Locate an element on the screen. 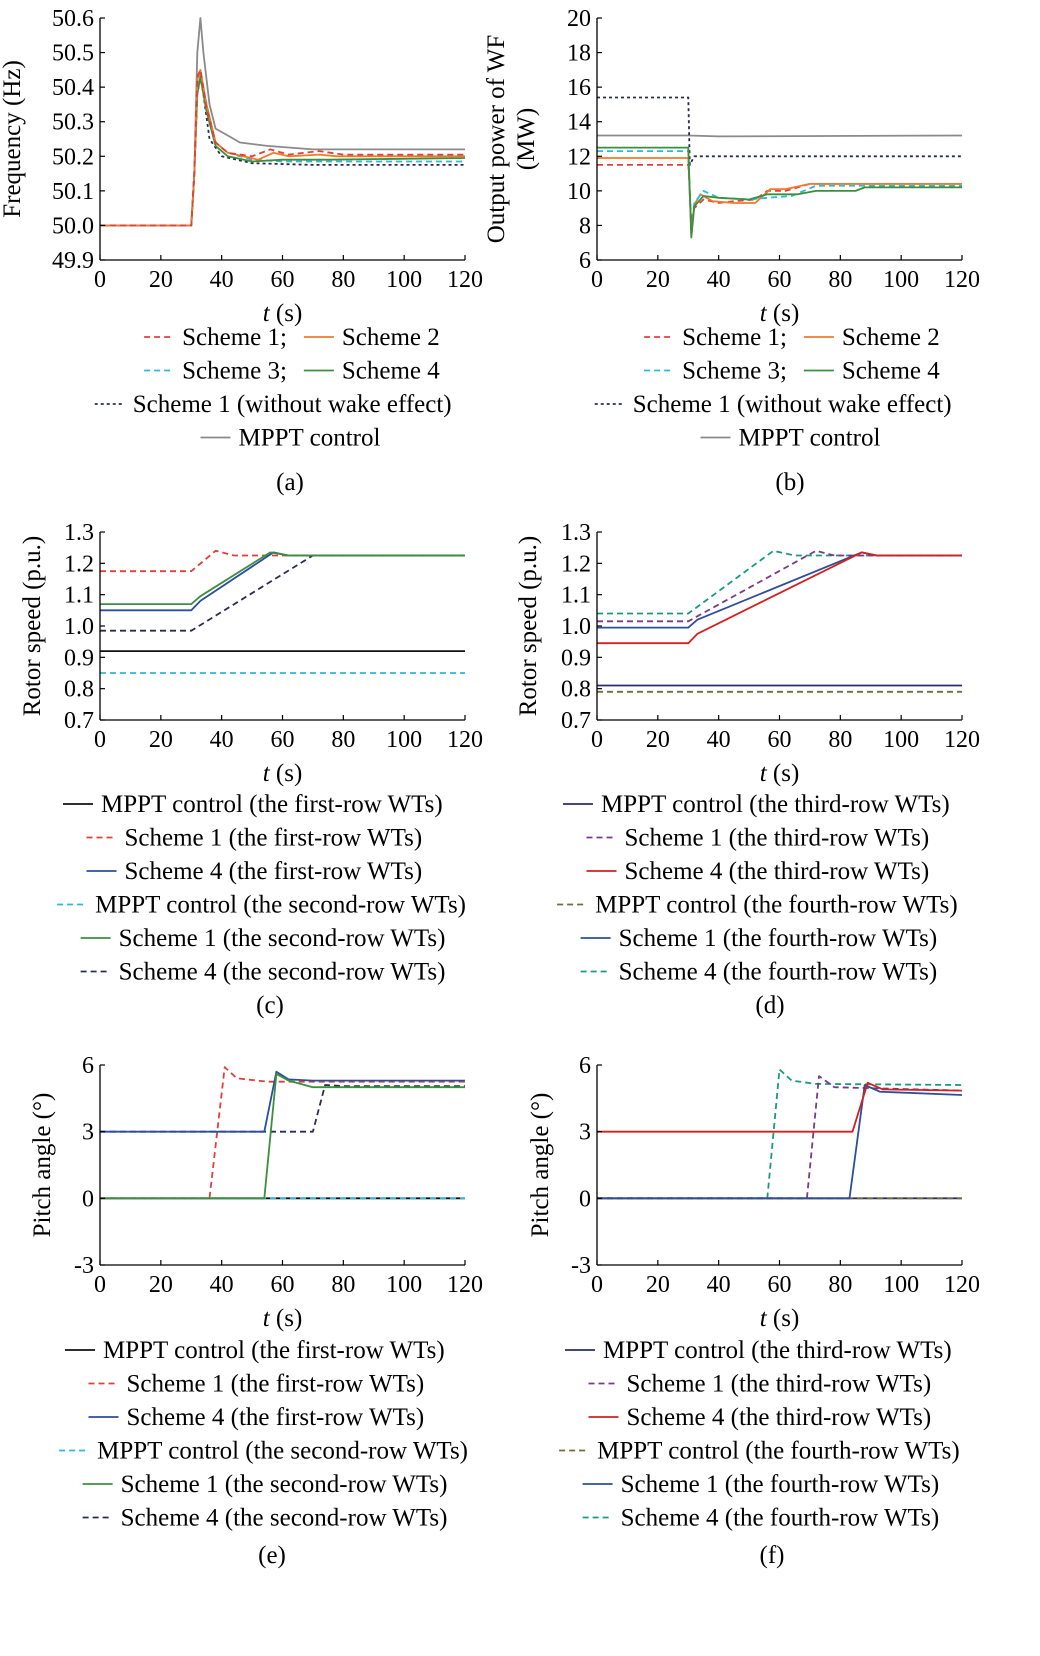  y-tick-label: 18 is located at coordinates (579, 54).